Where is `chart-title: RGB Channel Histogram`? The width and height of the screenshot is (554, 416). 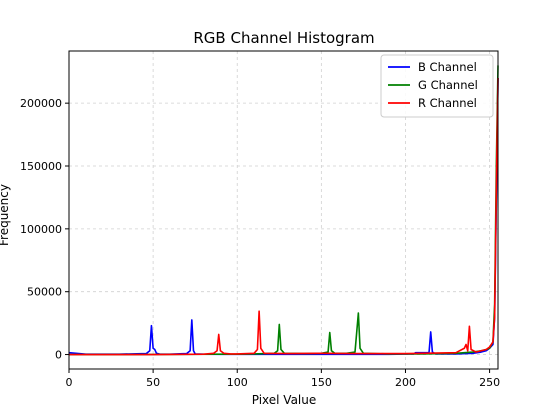 chart-title: RGB Channel Histogram is located at coordinates (283, 38).